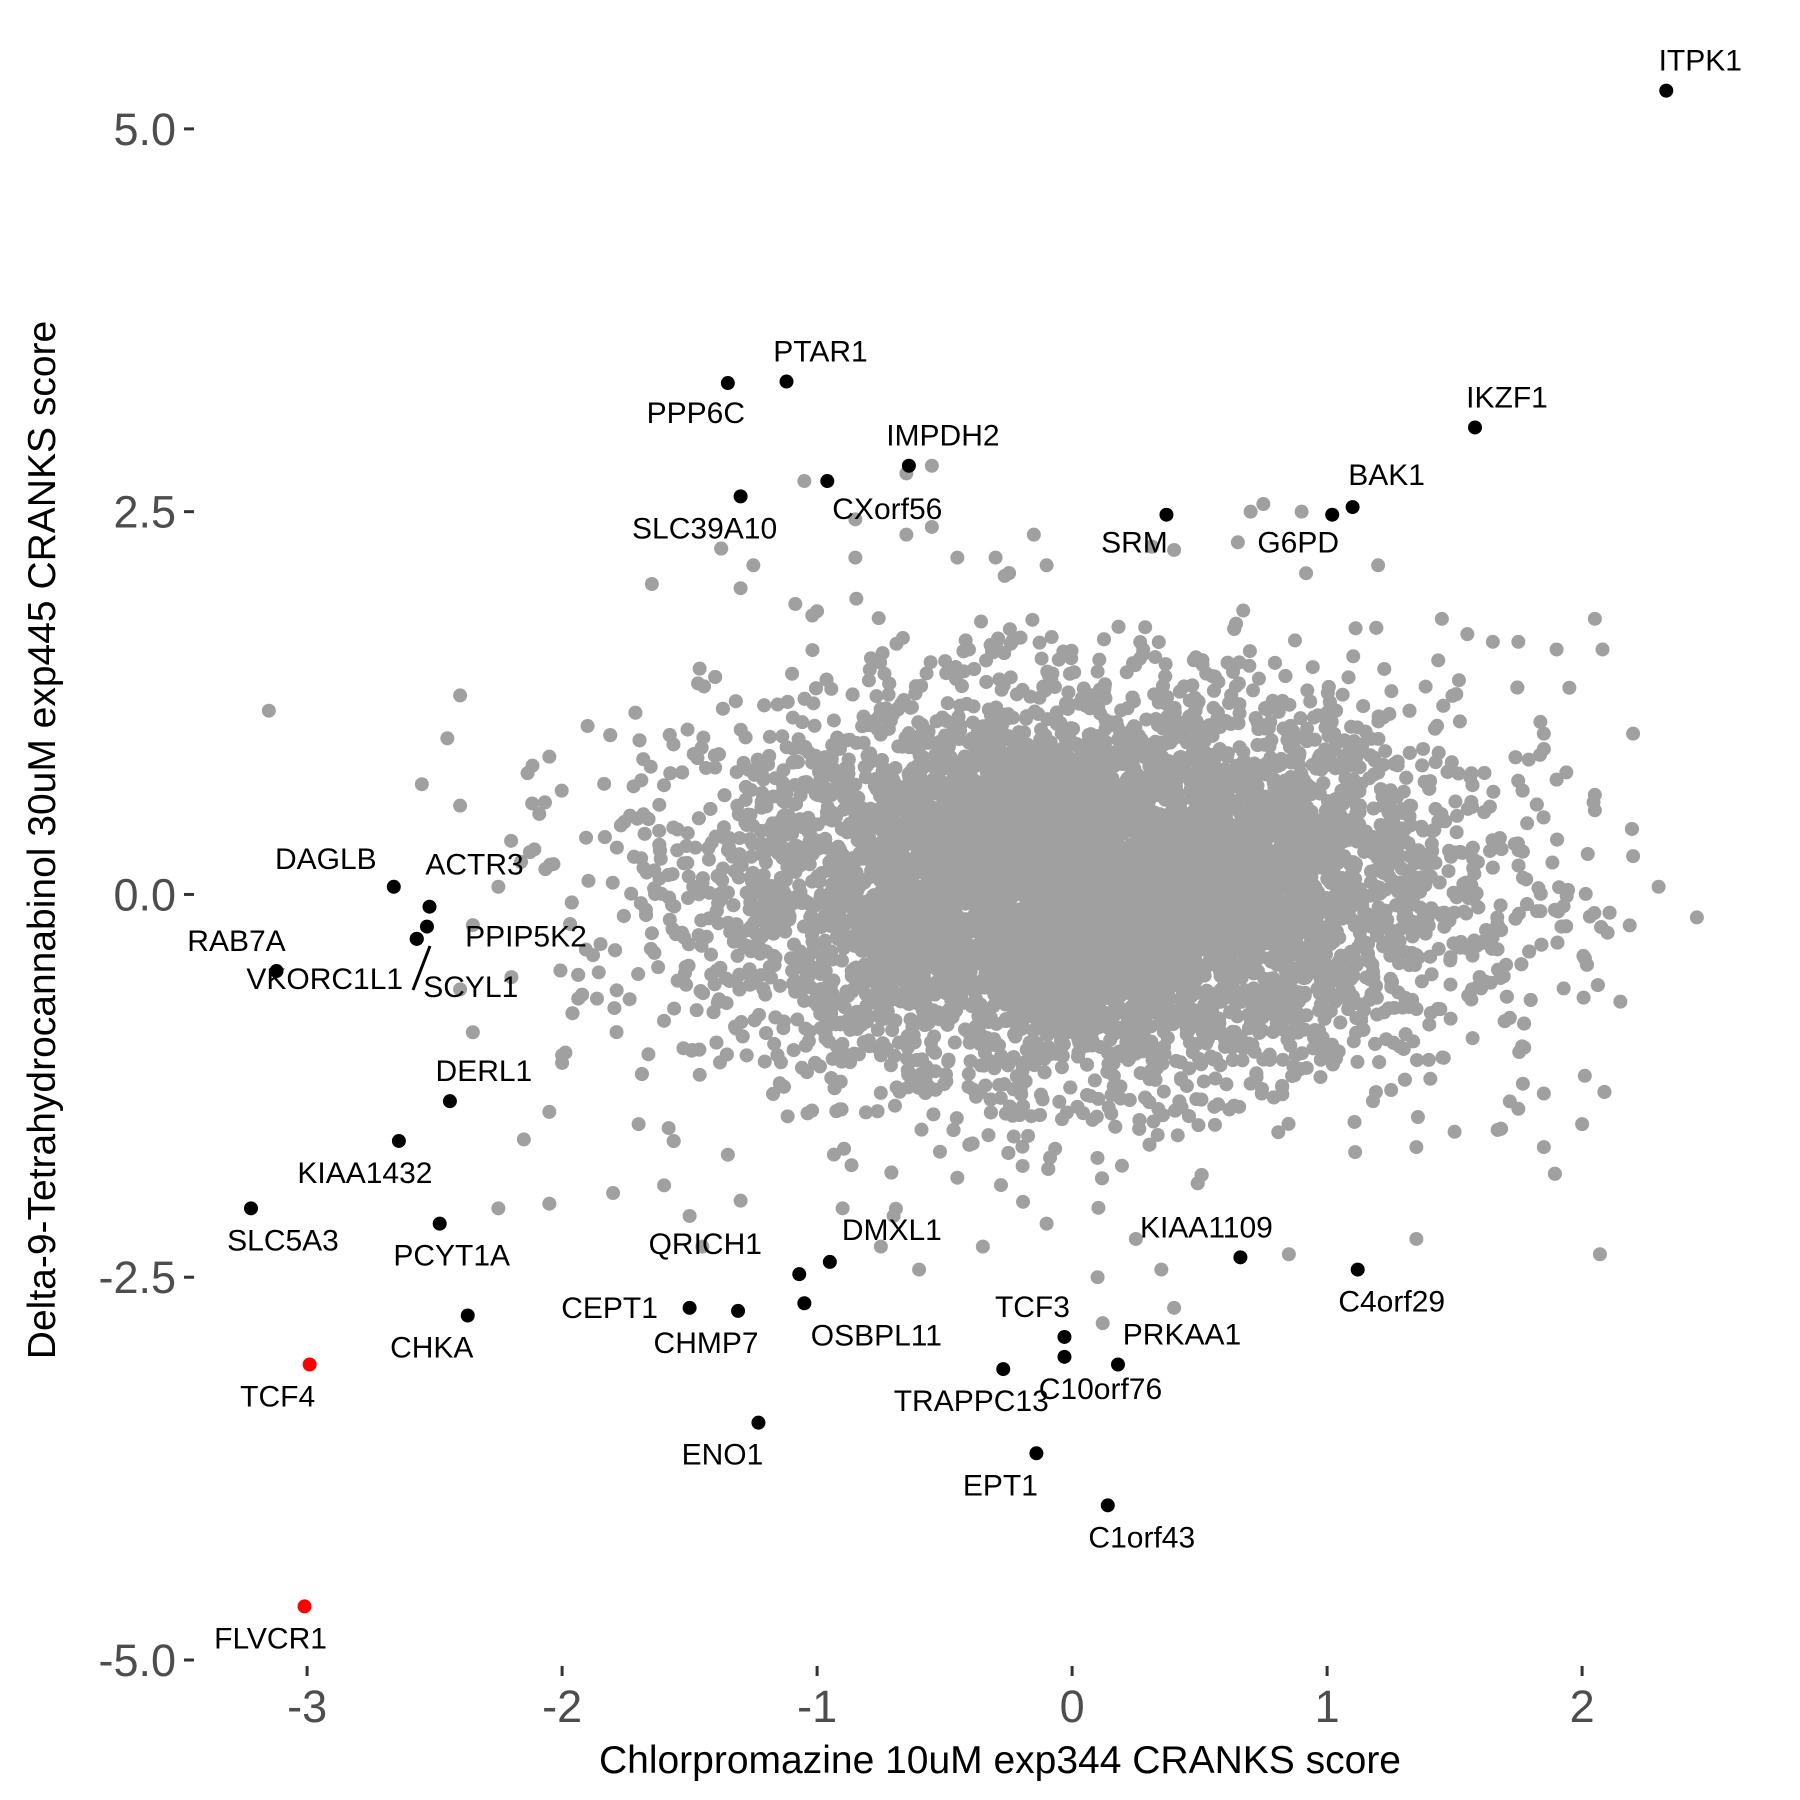  What do you see at coordinates (144, 129) in the screenshot?
I see `y-tick-label: 5.0` at bounding box center [144, 129].